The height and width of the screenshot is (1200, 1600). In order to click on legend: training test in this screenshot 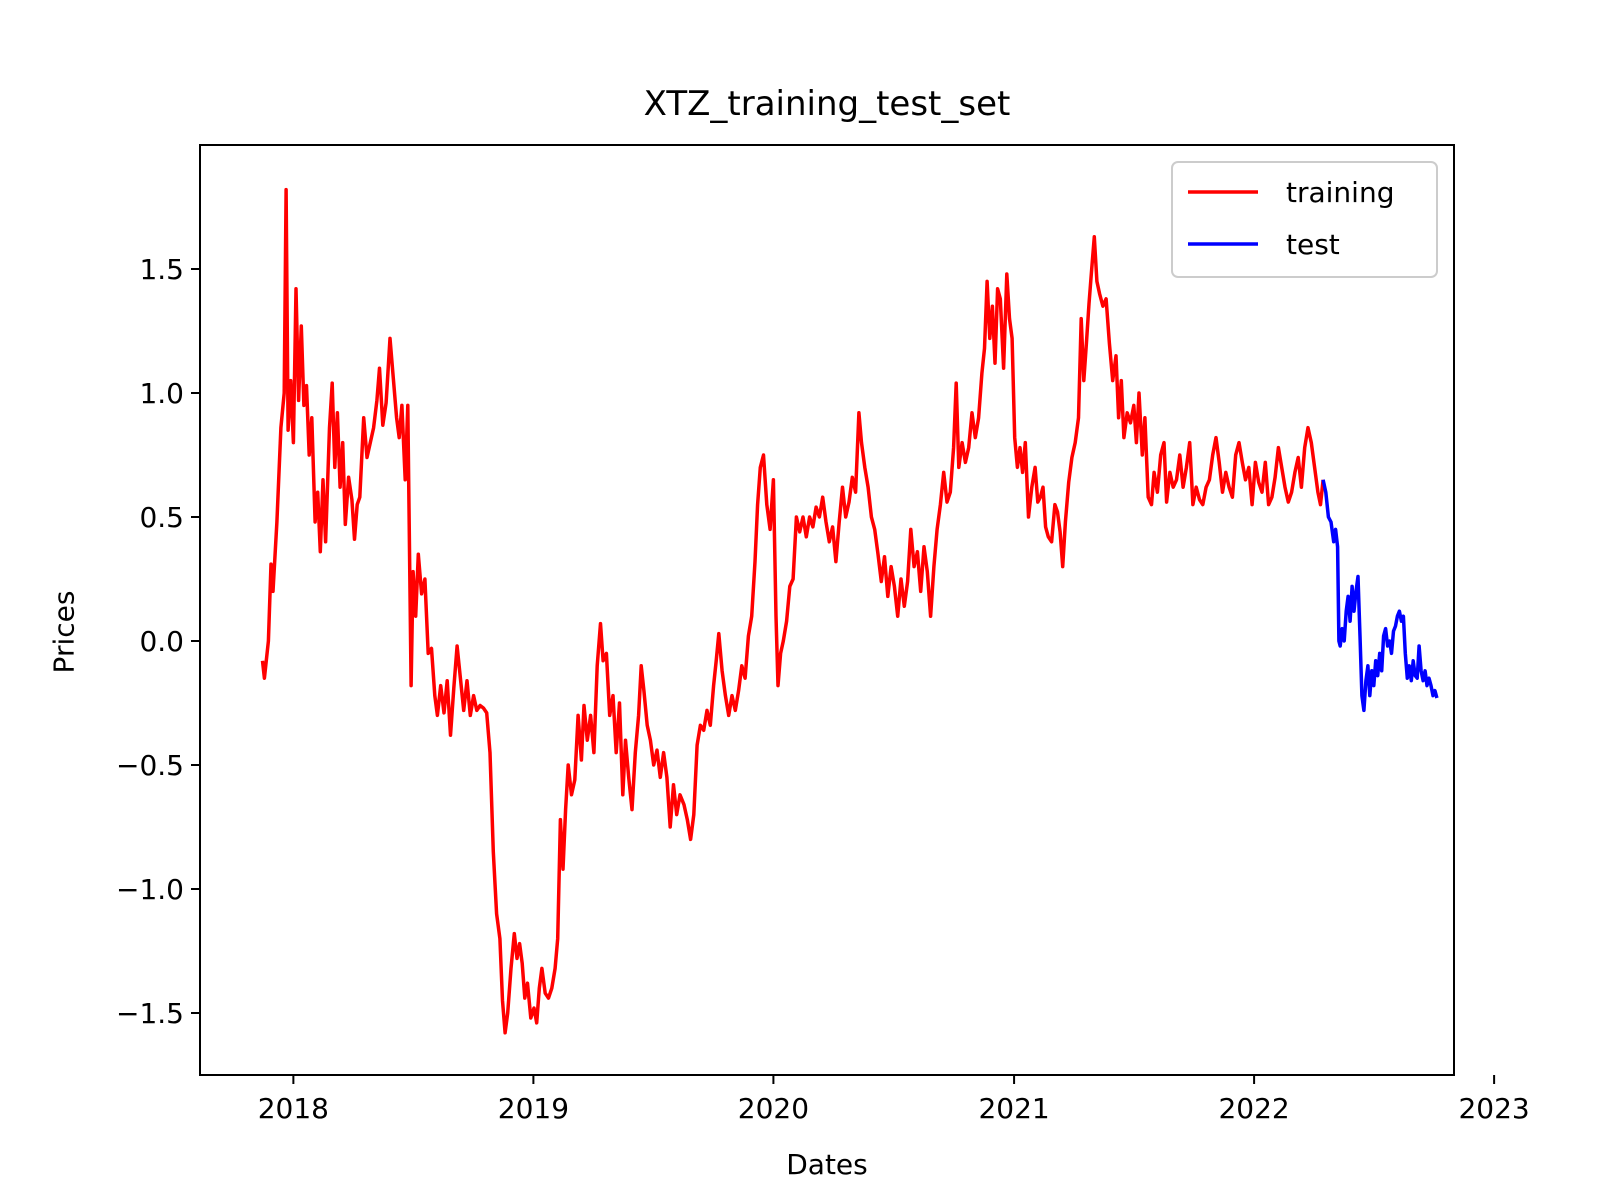, I will do `click(1304, 219)`.